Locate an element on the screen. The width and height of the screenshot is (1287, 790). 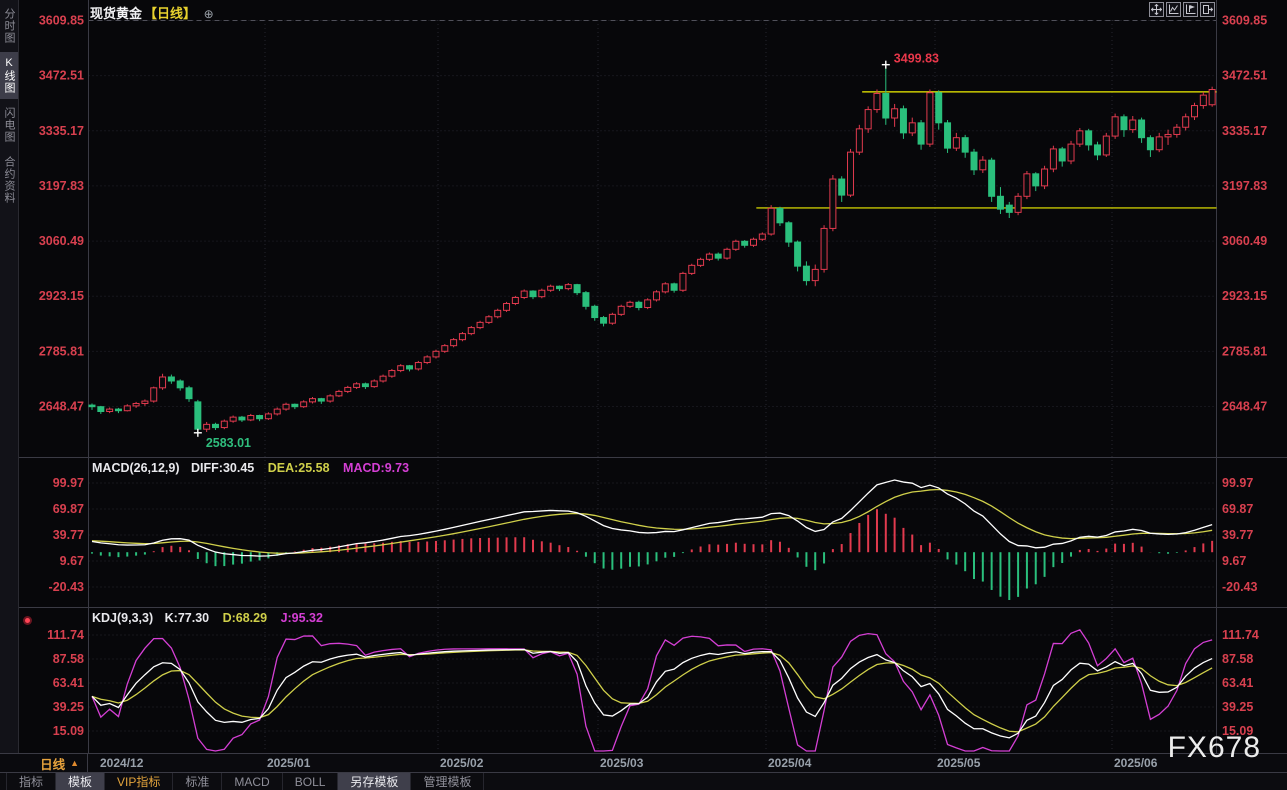
sidebar-item-contract-info: 合约资料 is located at coordinates (9, 180).